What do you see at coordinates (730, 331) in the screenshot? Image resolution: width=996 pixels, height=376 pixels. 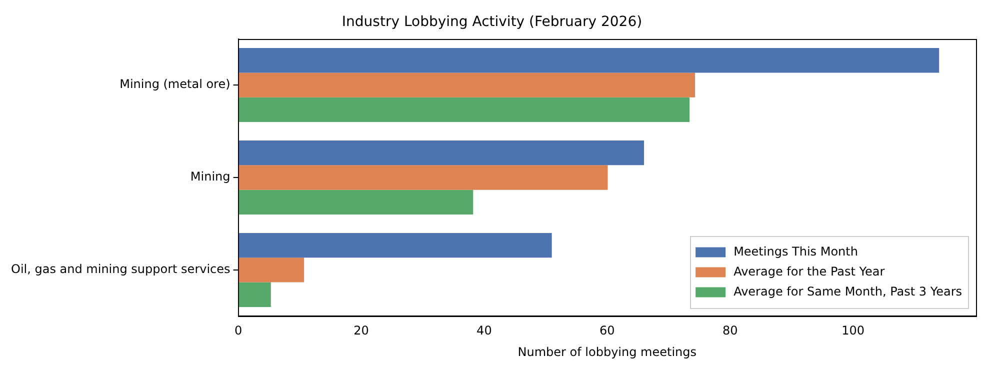 I see `x-tick-label: 80` at bounding box center [730, 331].